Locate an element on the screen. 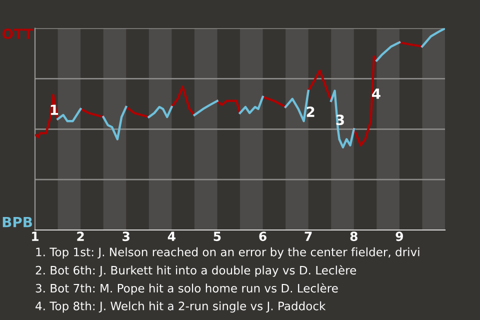  x-tick-label: 7 is located at coordinates (308, 236).